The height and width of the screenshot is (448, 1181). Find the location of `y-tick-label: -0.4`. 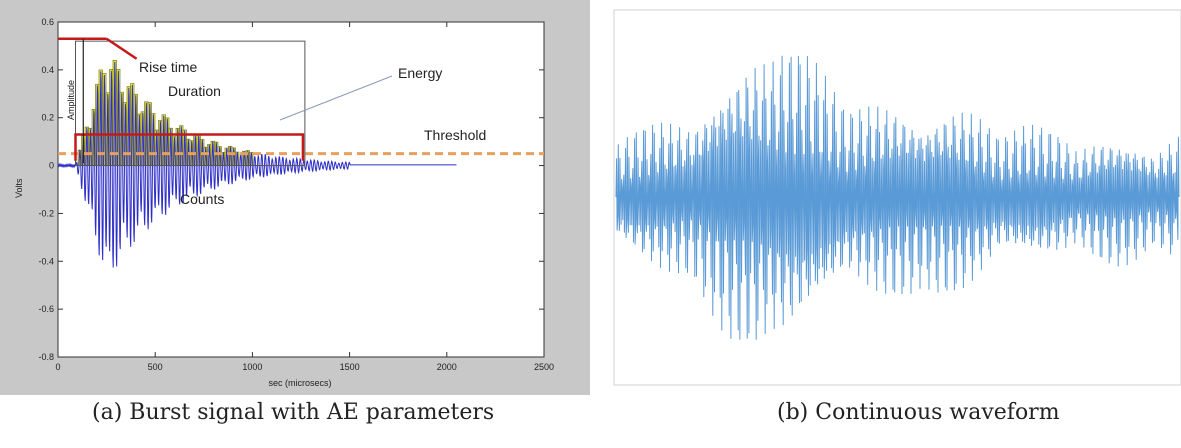

y-tick-label: -0.4 is located at coordinates (46, 261).